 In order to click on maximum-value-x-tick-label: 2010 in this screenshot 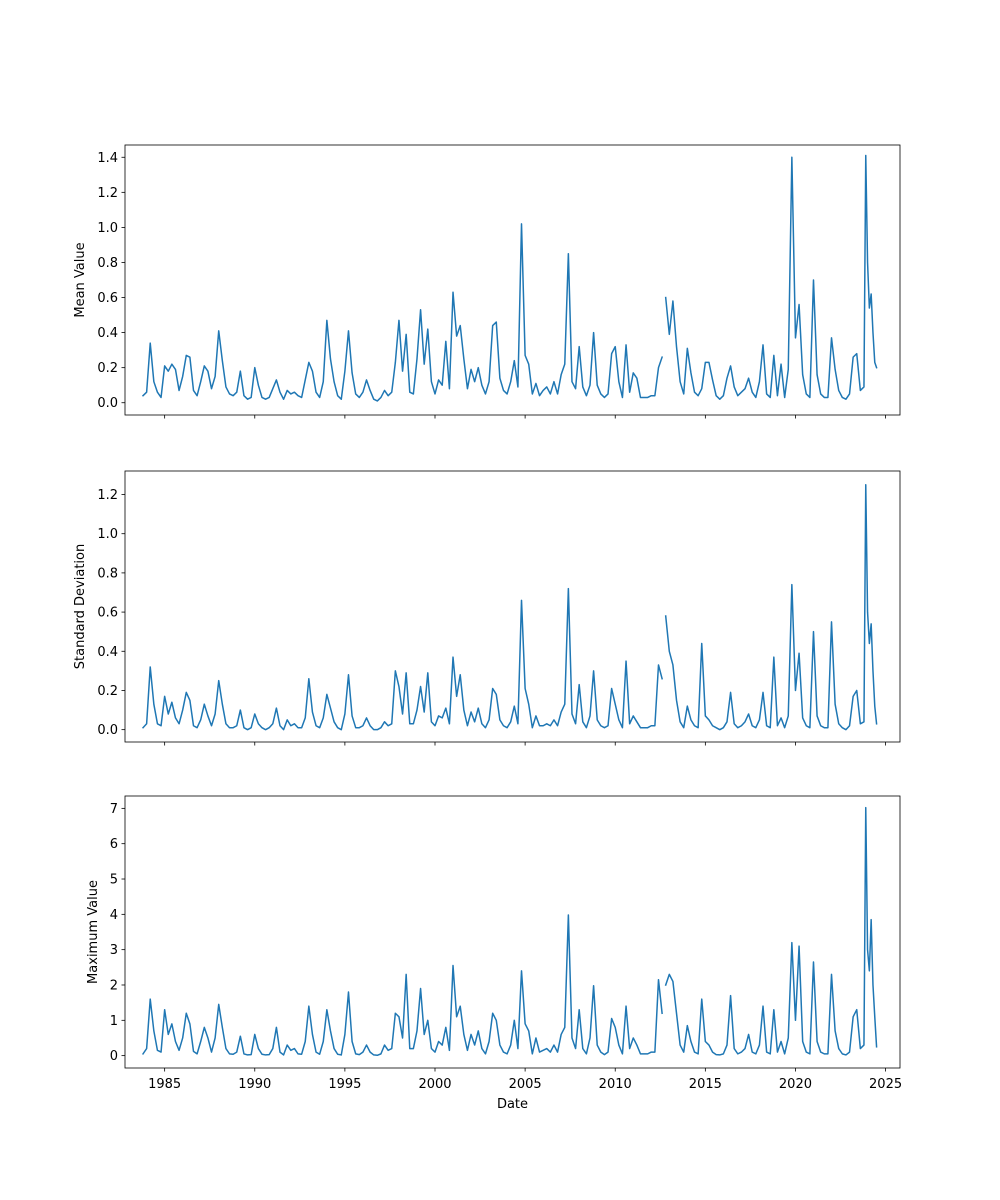, I will do `click(615, 1084)`.